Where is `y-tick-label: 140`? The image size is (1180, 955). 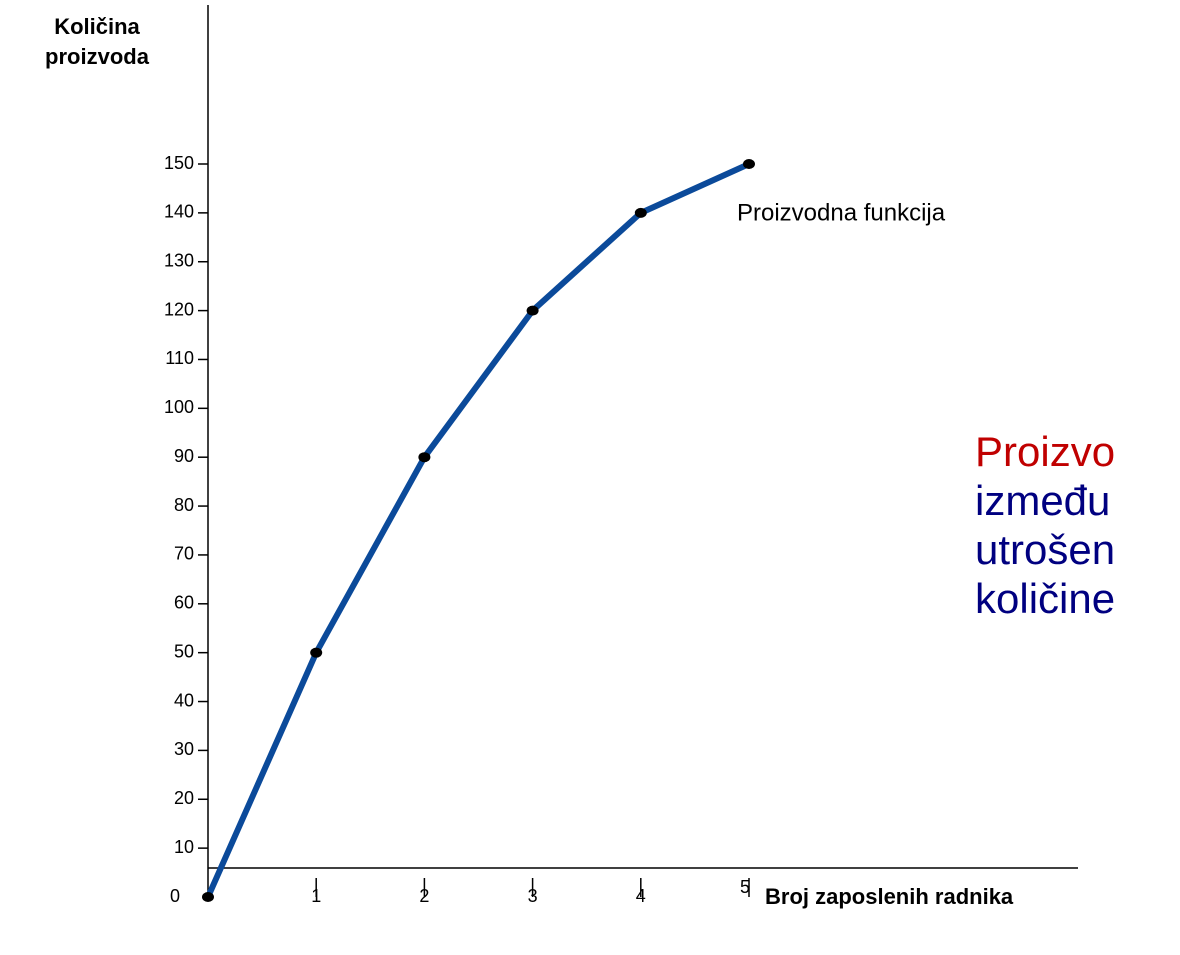
y-tick-label: 140 is located at coordinates (179, 212).